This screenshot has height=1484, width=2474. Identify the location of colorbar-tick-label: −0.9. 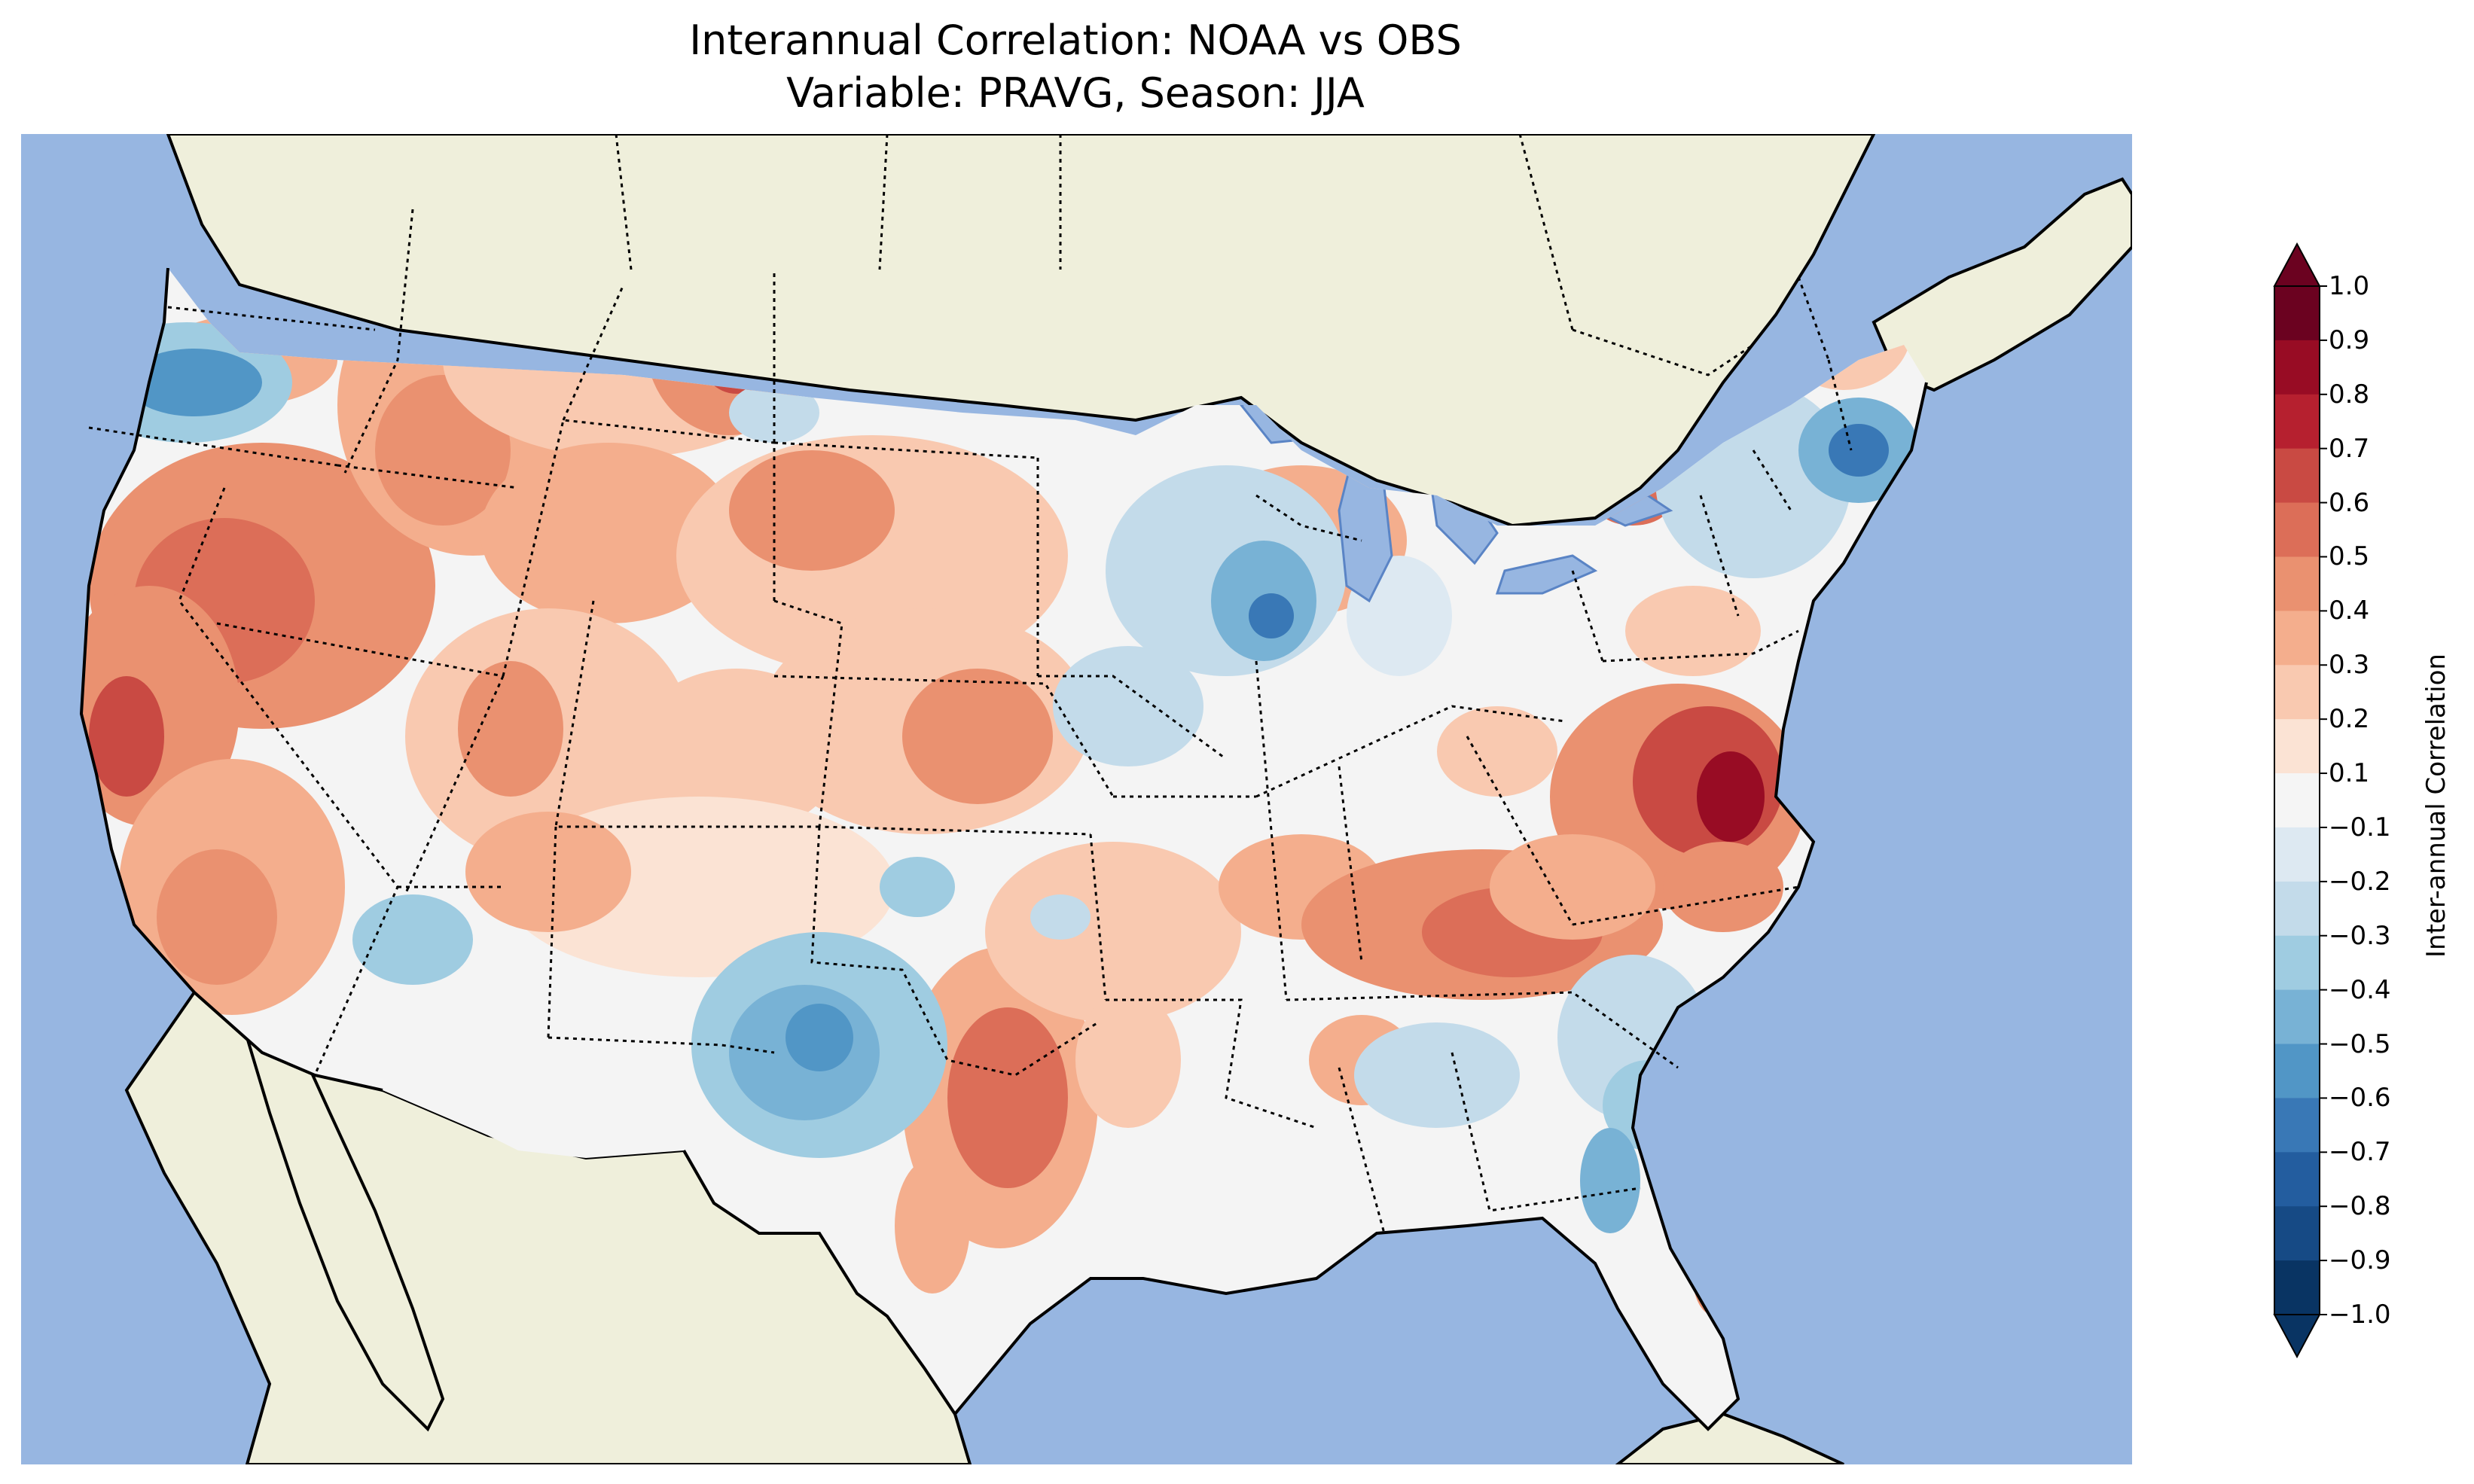
(2360, 1260).